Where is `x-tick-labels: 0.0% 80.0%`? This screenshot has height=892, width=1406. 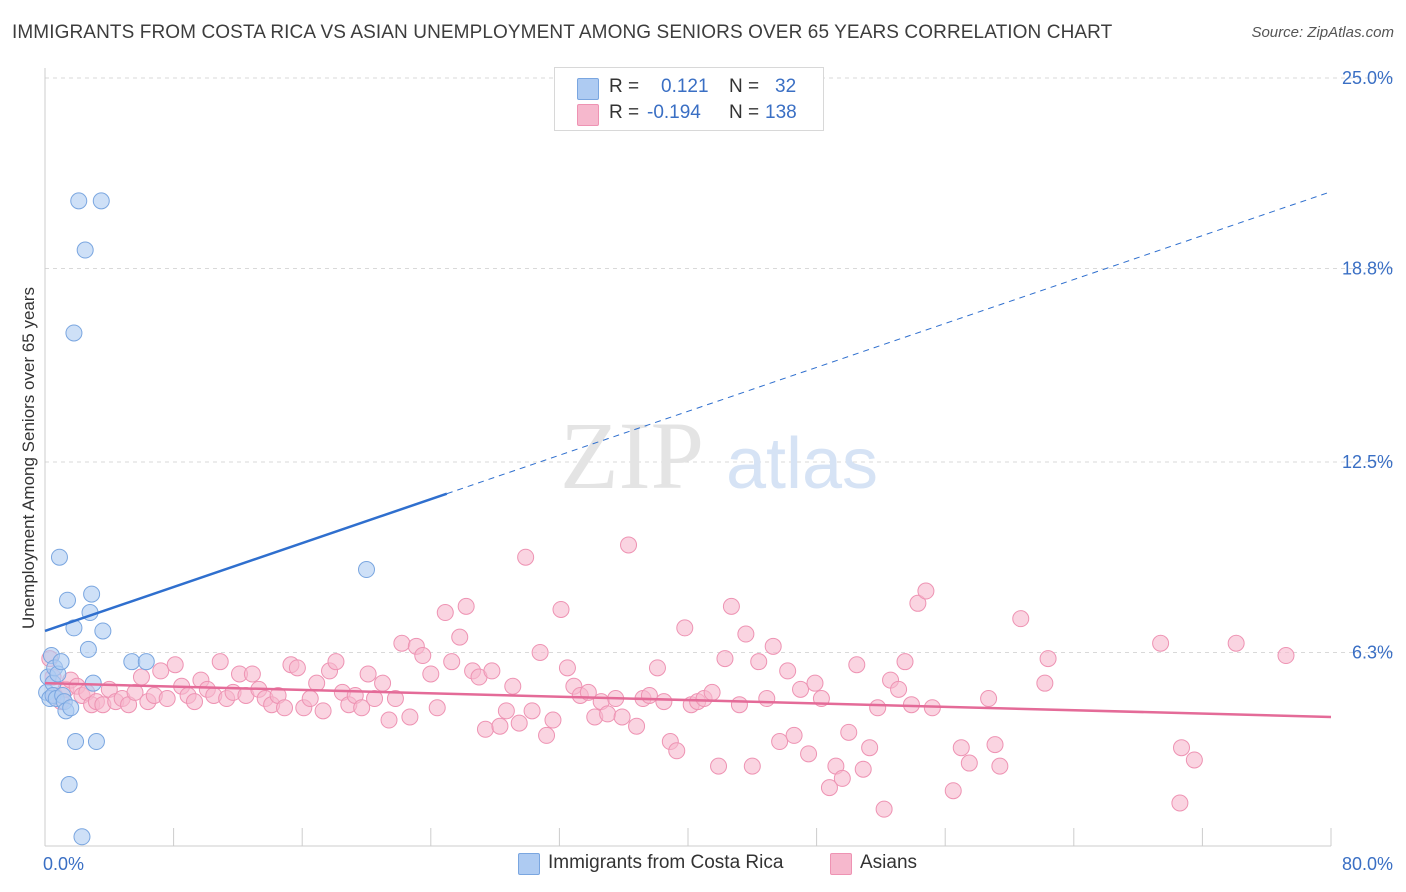 x-tick-labels: 0.0% 80.0% is located at coordinates (718, 864).